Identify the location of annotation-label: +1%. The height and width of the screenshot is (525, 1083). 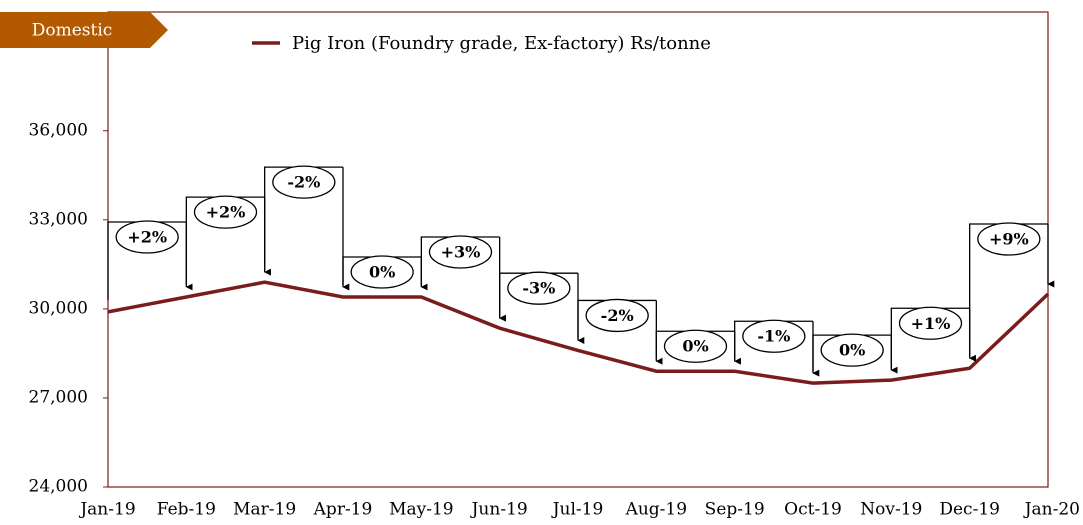
(931, 323).